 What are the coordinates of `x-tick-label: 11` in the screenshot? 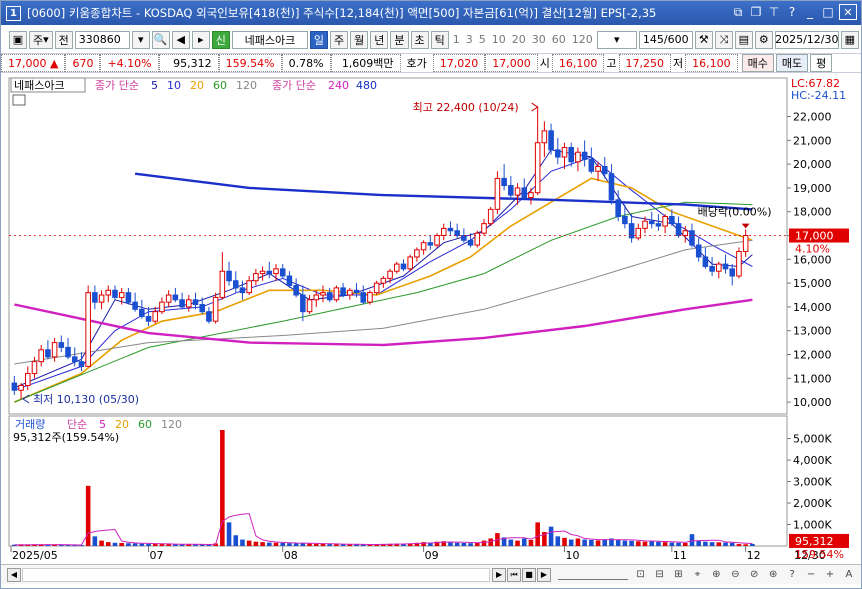 It's located at (680, 555).